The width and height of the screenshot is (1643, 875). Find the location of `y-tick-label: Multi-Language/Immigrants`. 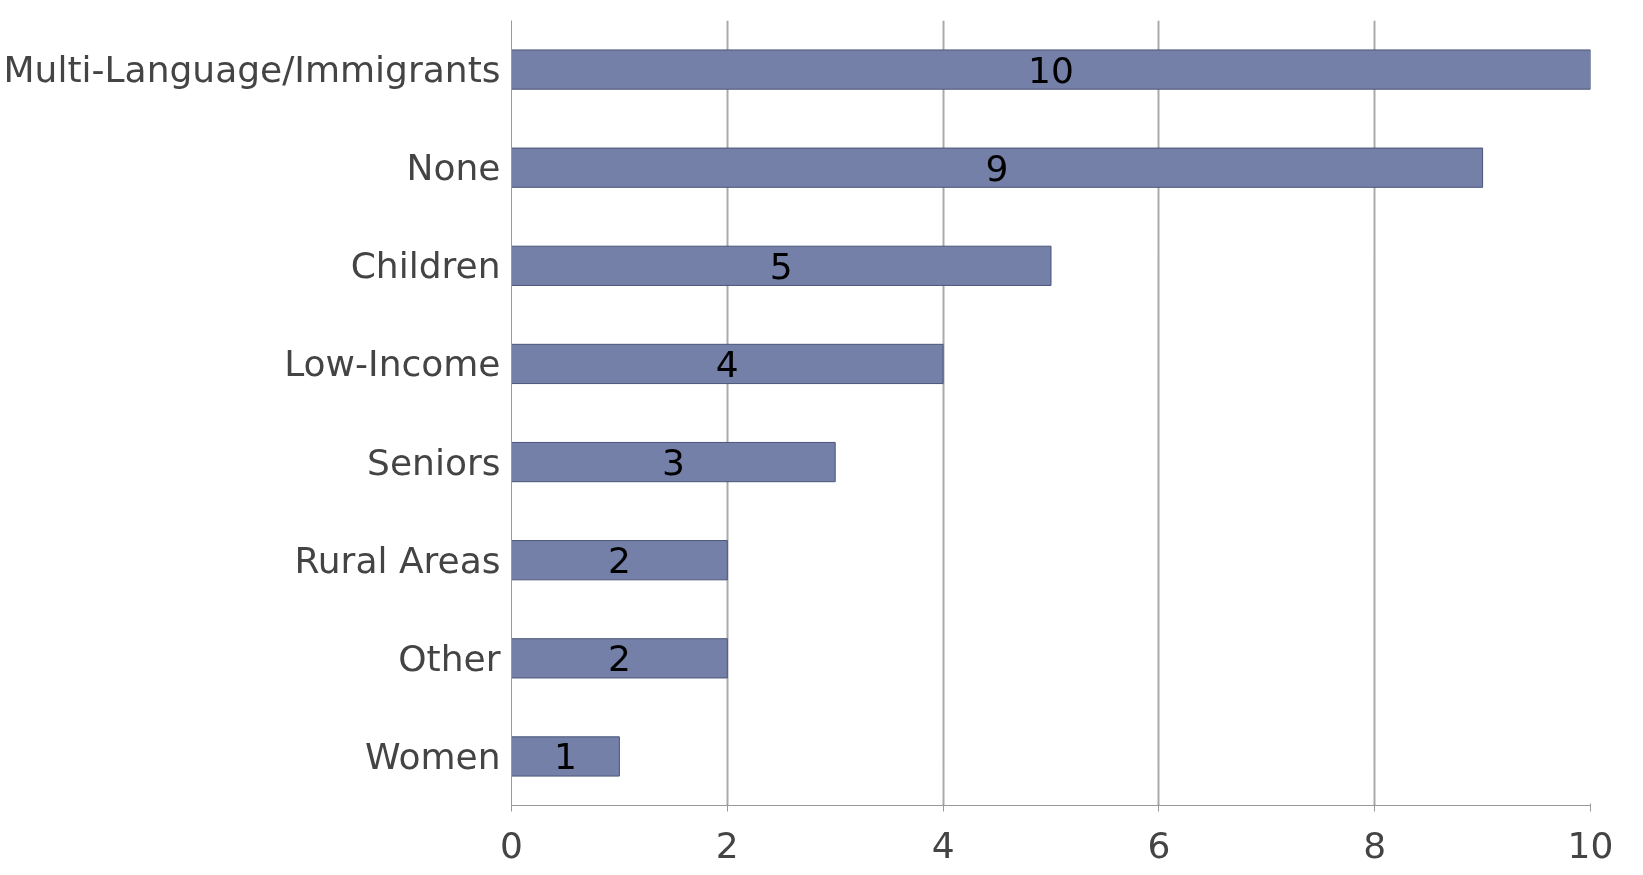

y-tick-label: Multi-Language/Immigrants is located at coordinates (252, 70).